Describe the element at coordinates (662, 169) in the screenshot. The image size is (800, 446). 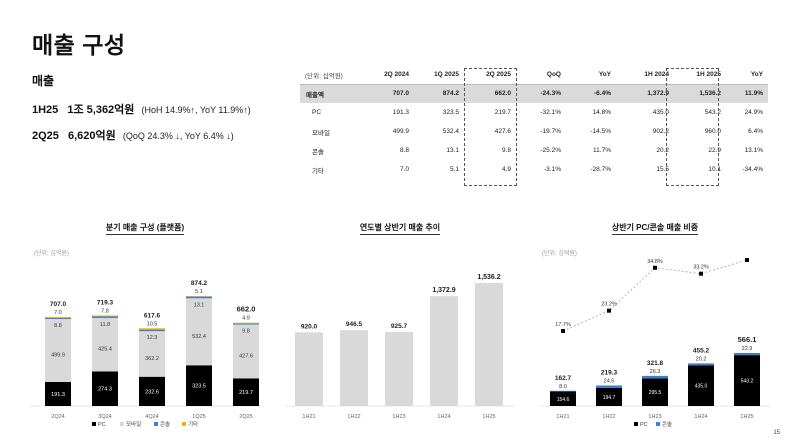
I see `table-cell: 15.5` at that location.